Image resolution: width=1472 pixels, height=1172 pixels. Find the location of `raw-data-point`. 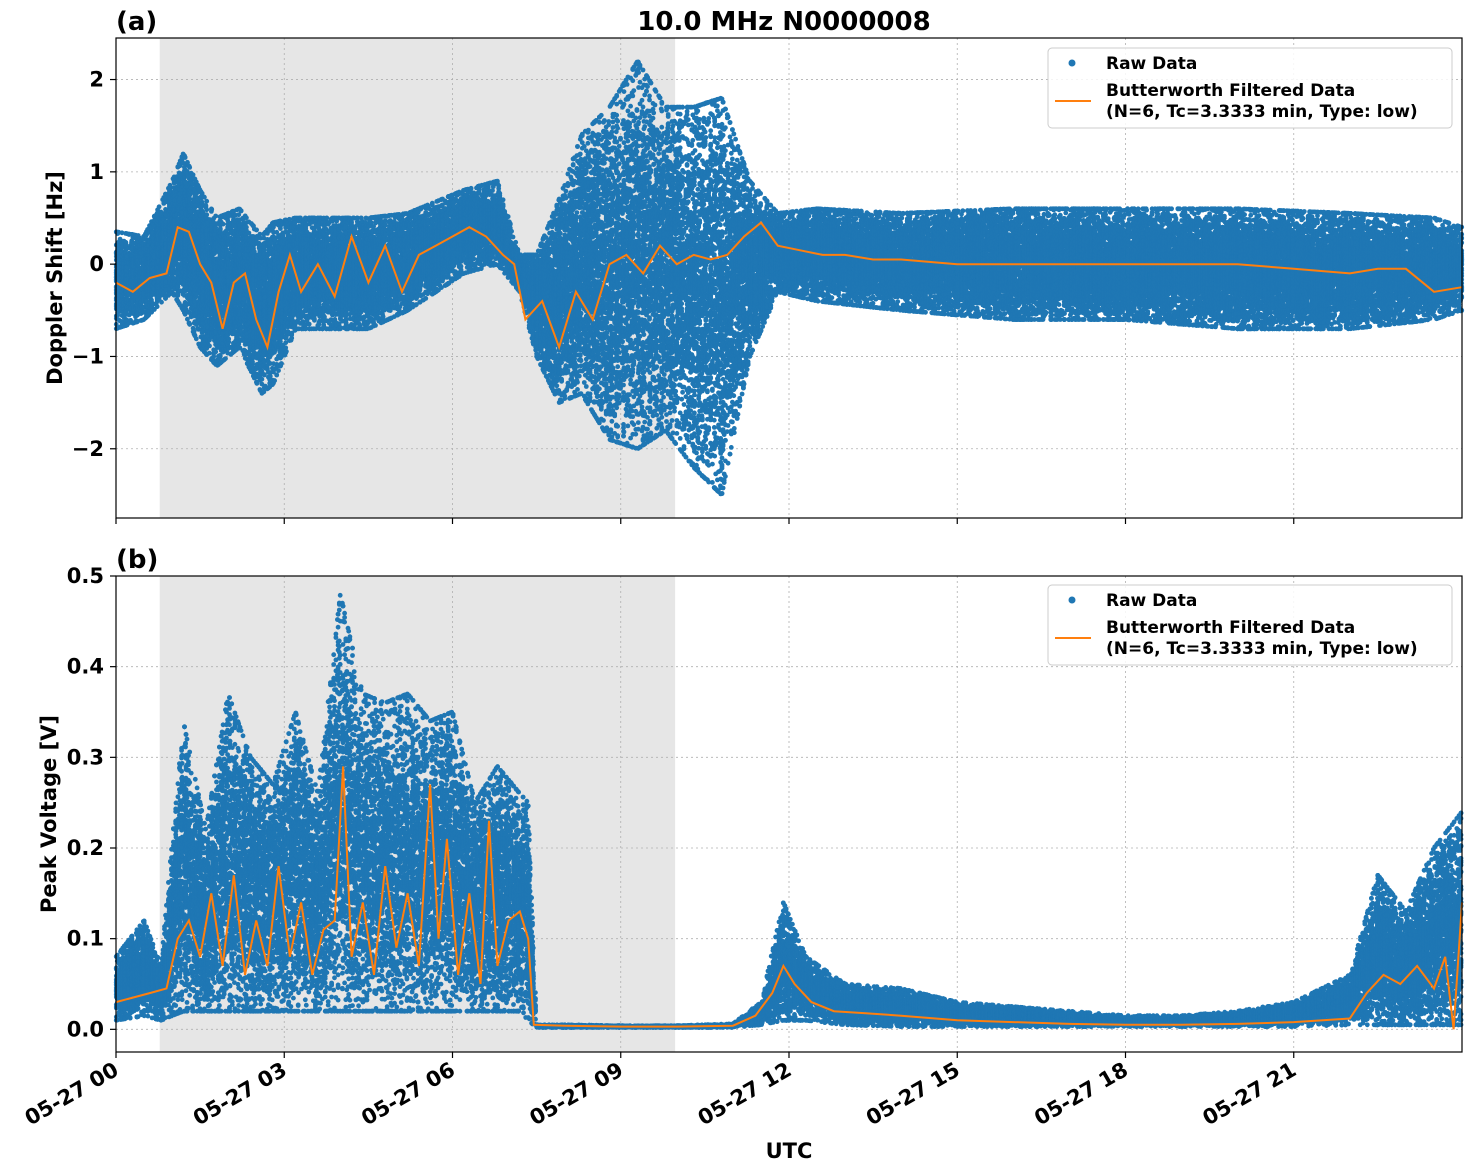

raw-data-point is located at coordinates (151, 300).